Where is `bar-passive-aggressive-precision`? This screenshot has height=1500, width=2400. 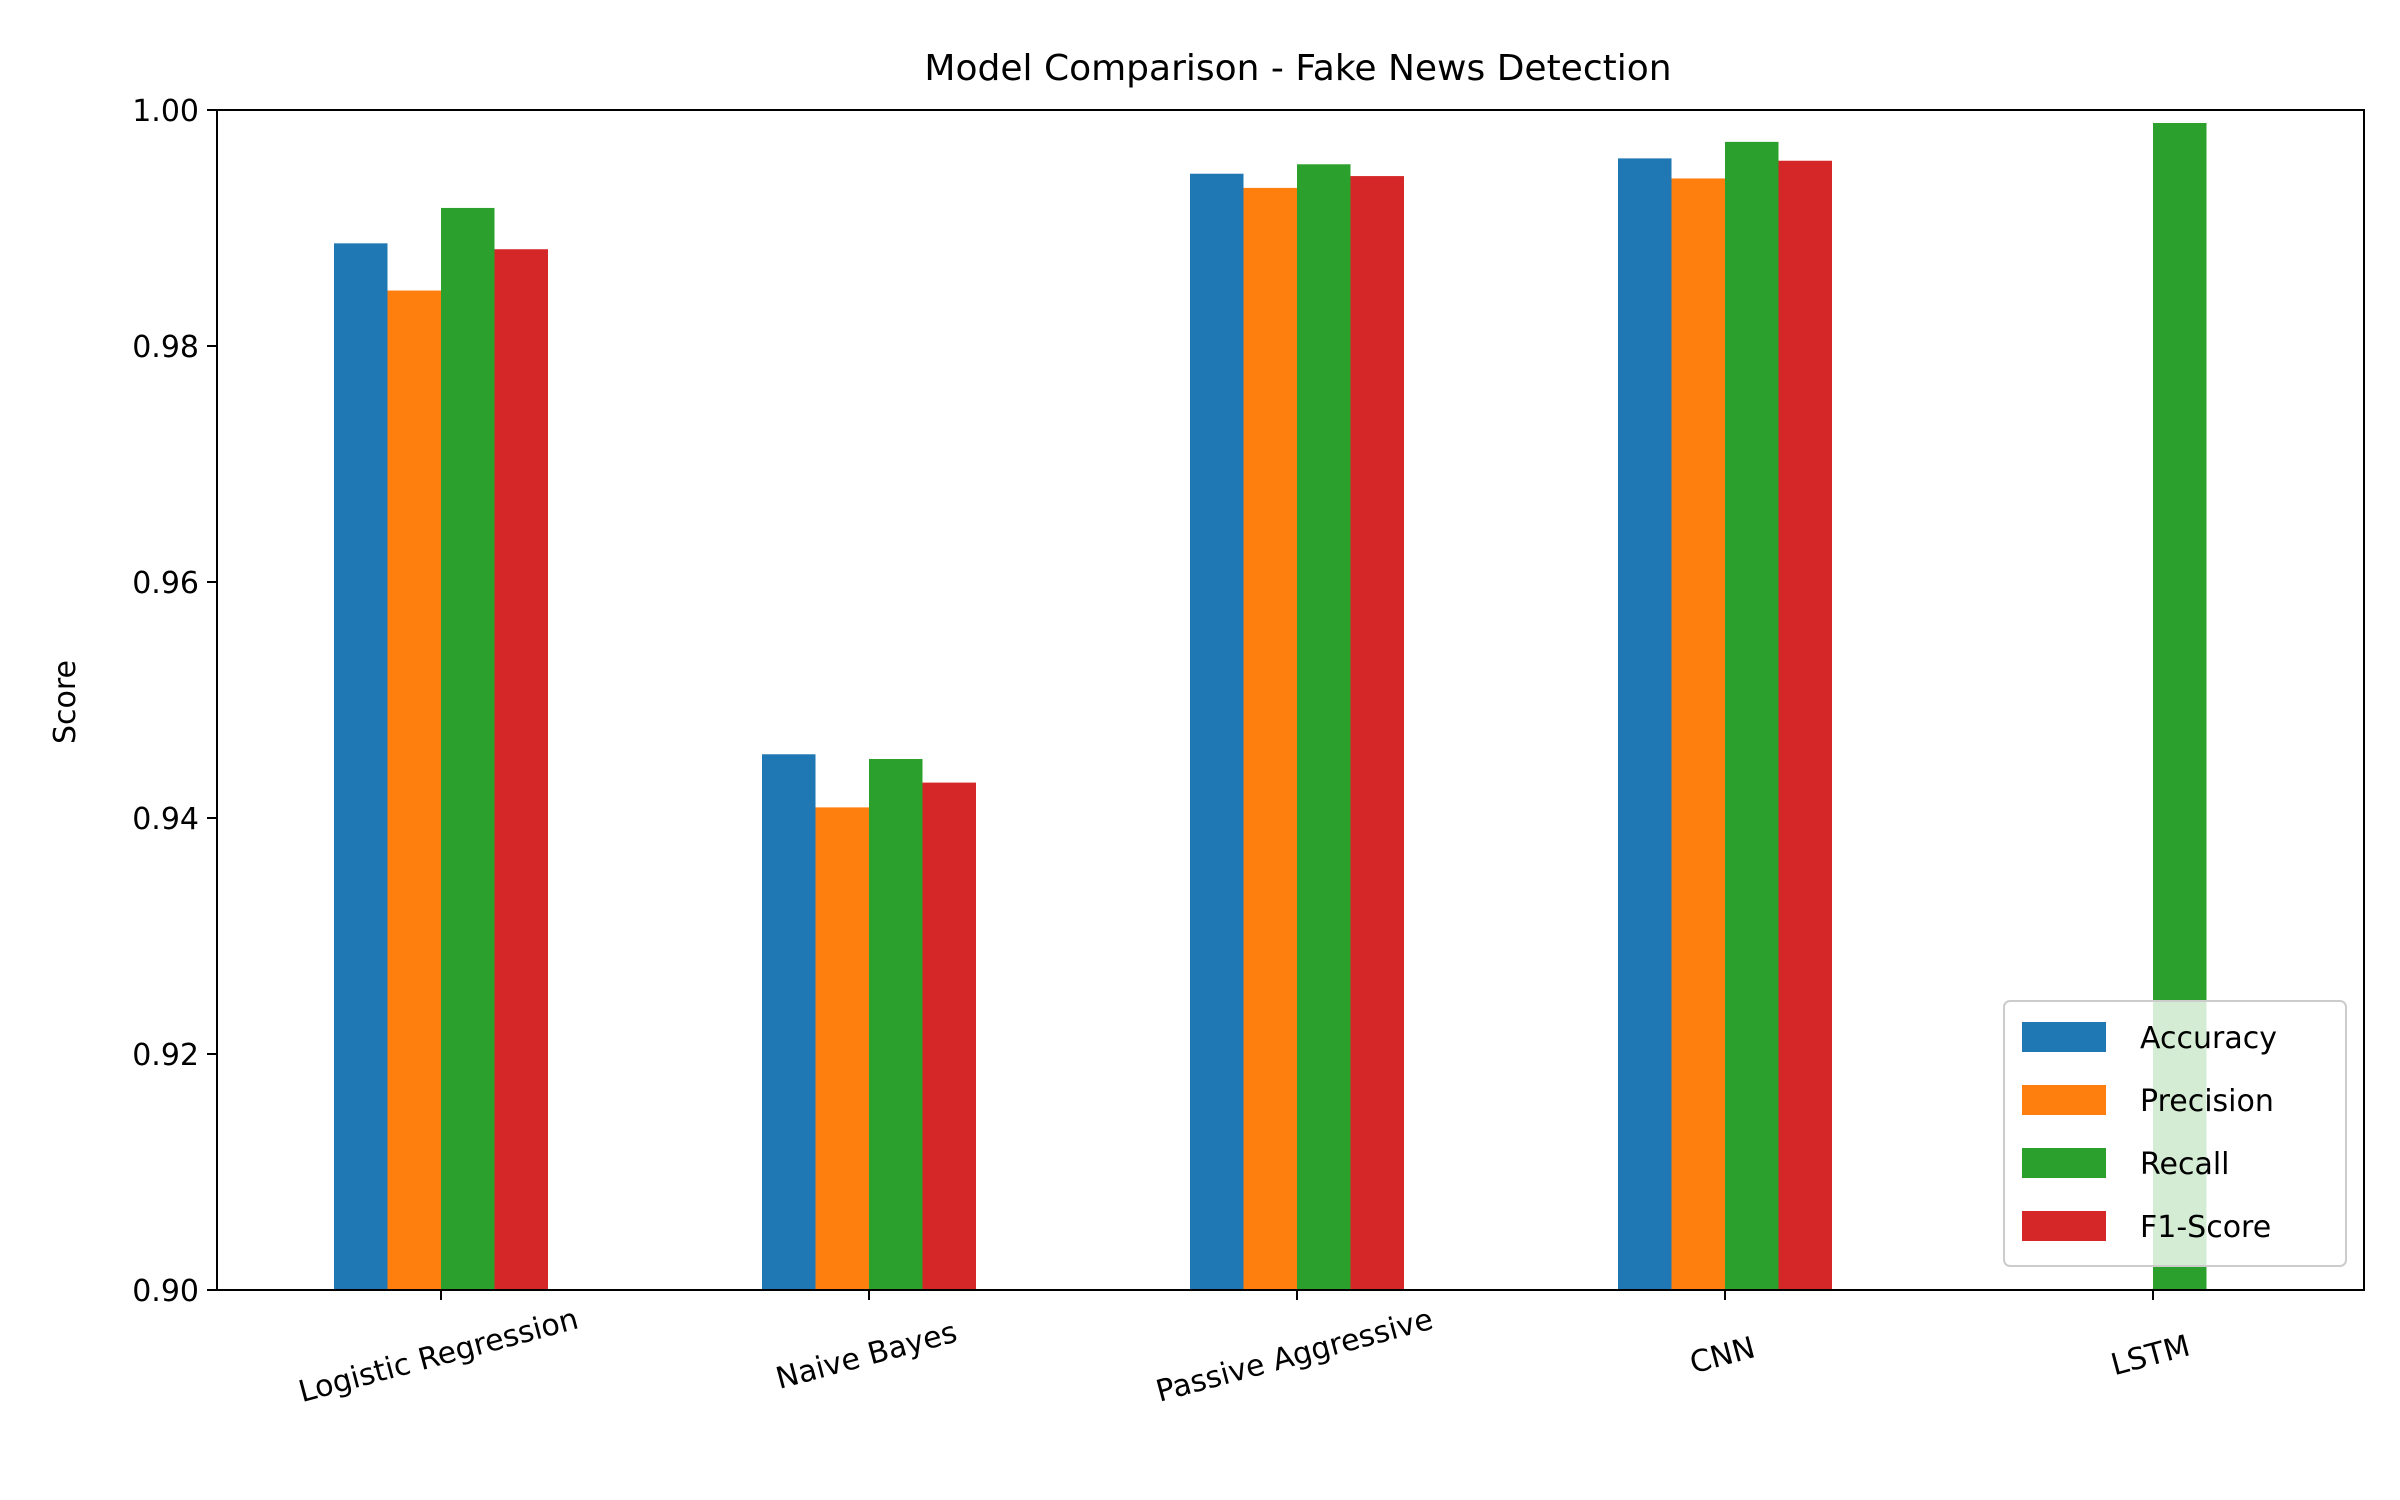
bar-passive-aggressive-precision is located at coordinates (1270, 738).